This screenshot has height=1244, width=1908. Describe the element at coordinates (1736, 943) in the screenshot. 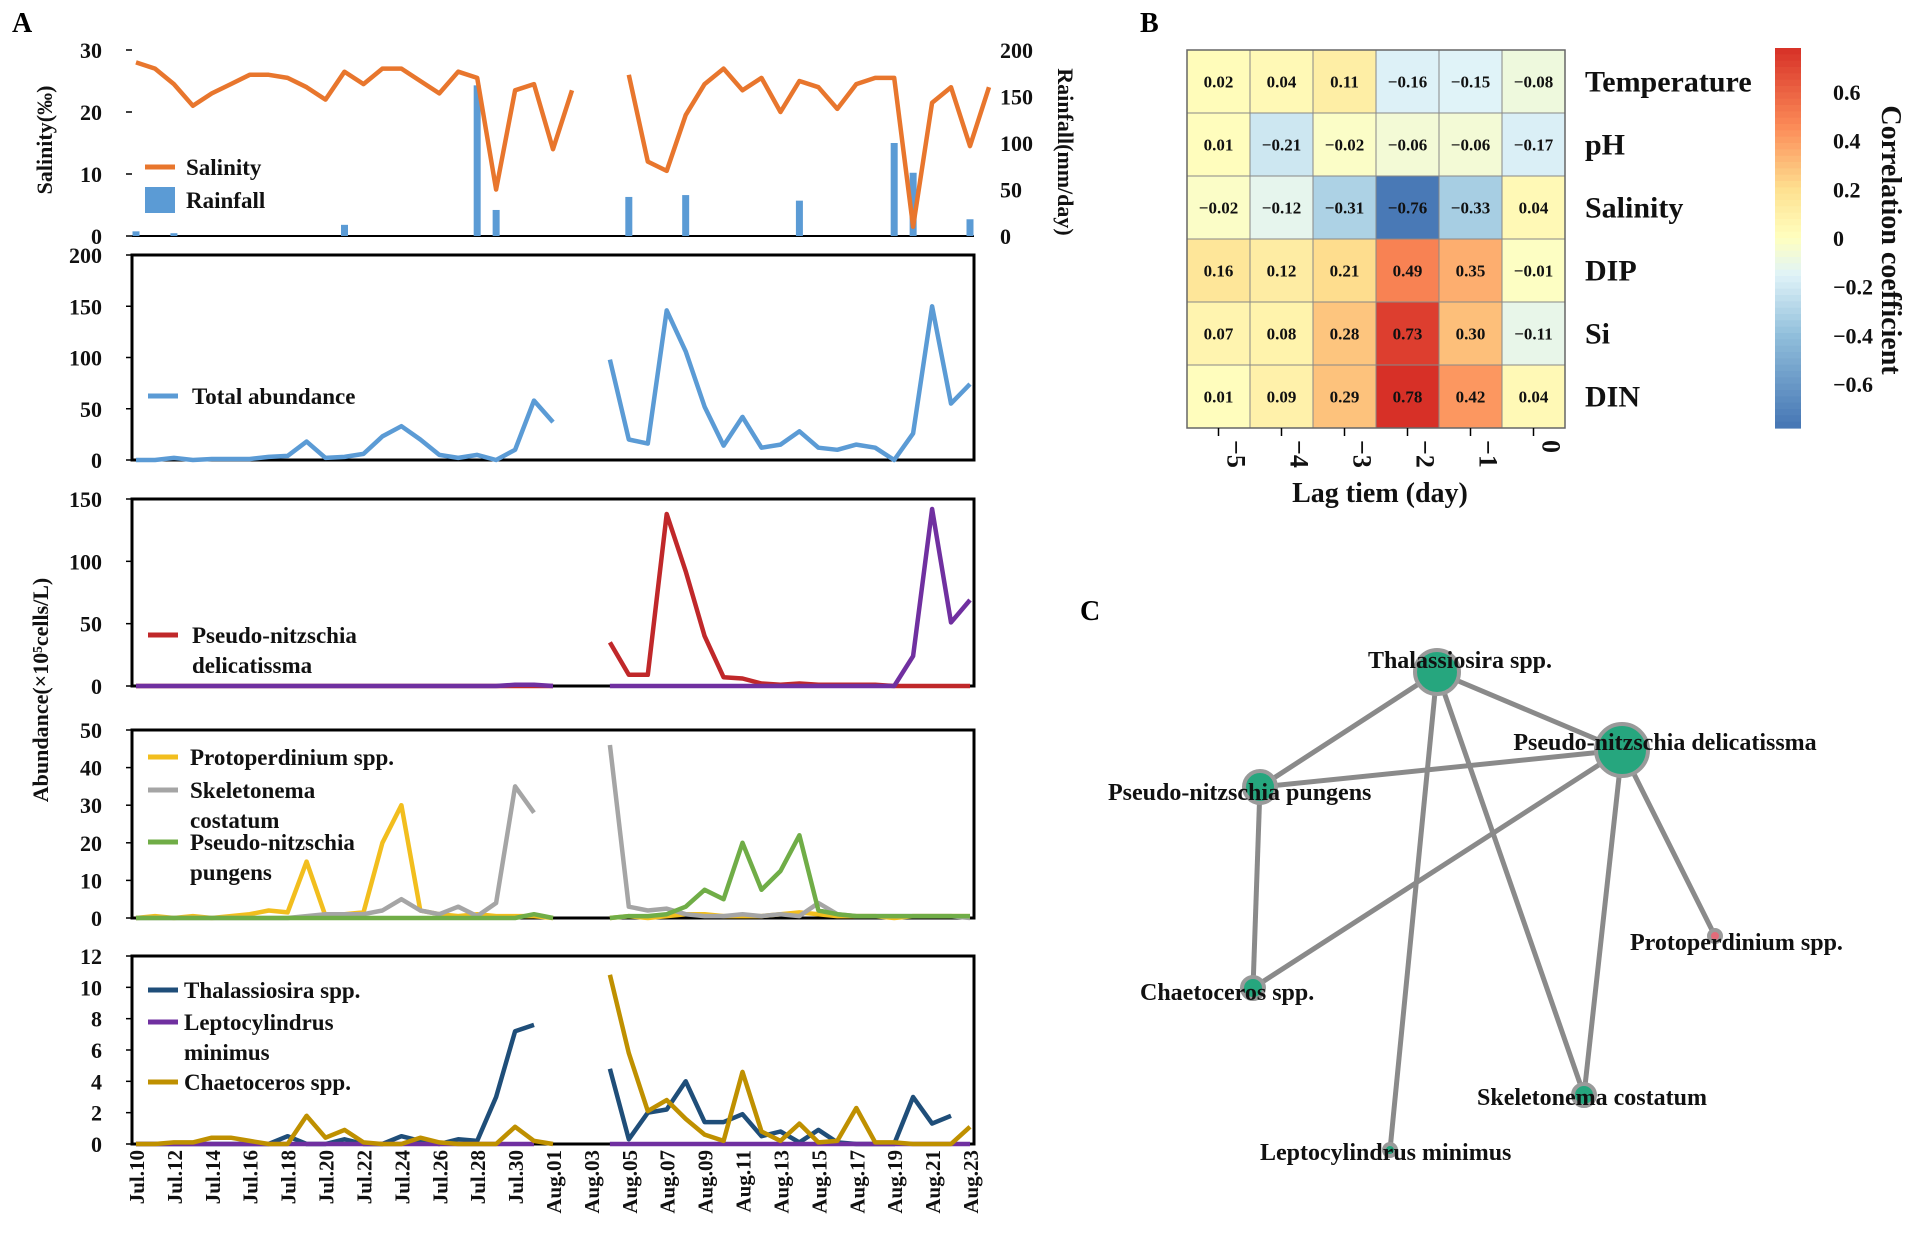

I see `network-node-label: Protoperdinium spp.` at that location.